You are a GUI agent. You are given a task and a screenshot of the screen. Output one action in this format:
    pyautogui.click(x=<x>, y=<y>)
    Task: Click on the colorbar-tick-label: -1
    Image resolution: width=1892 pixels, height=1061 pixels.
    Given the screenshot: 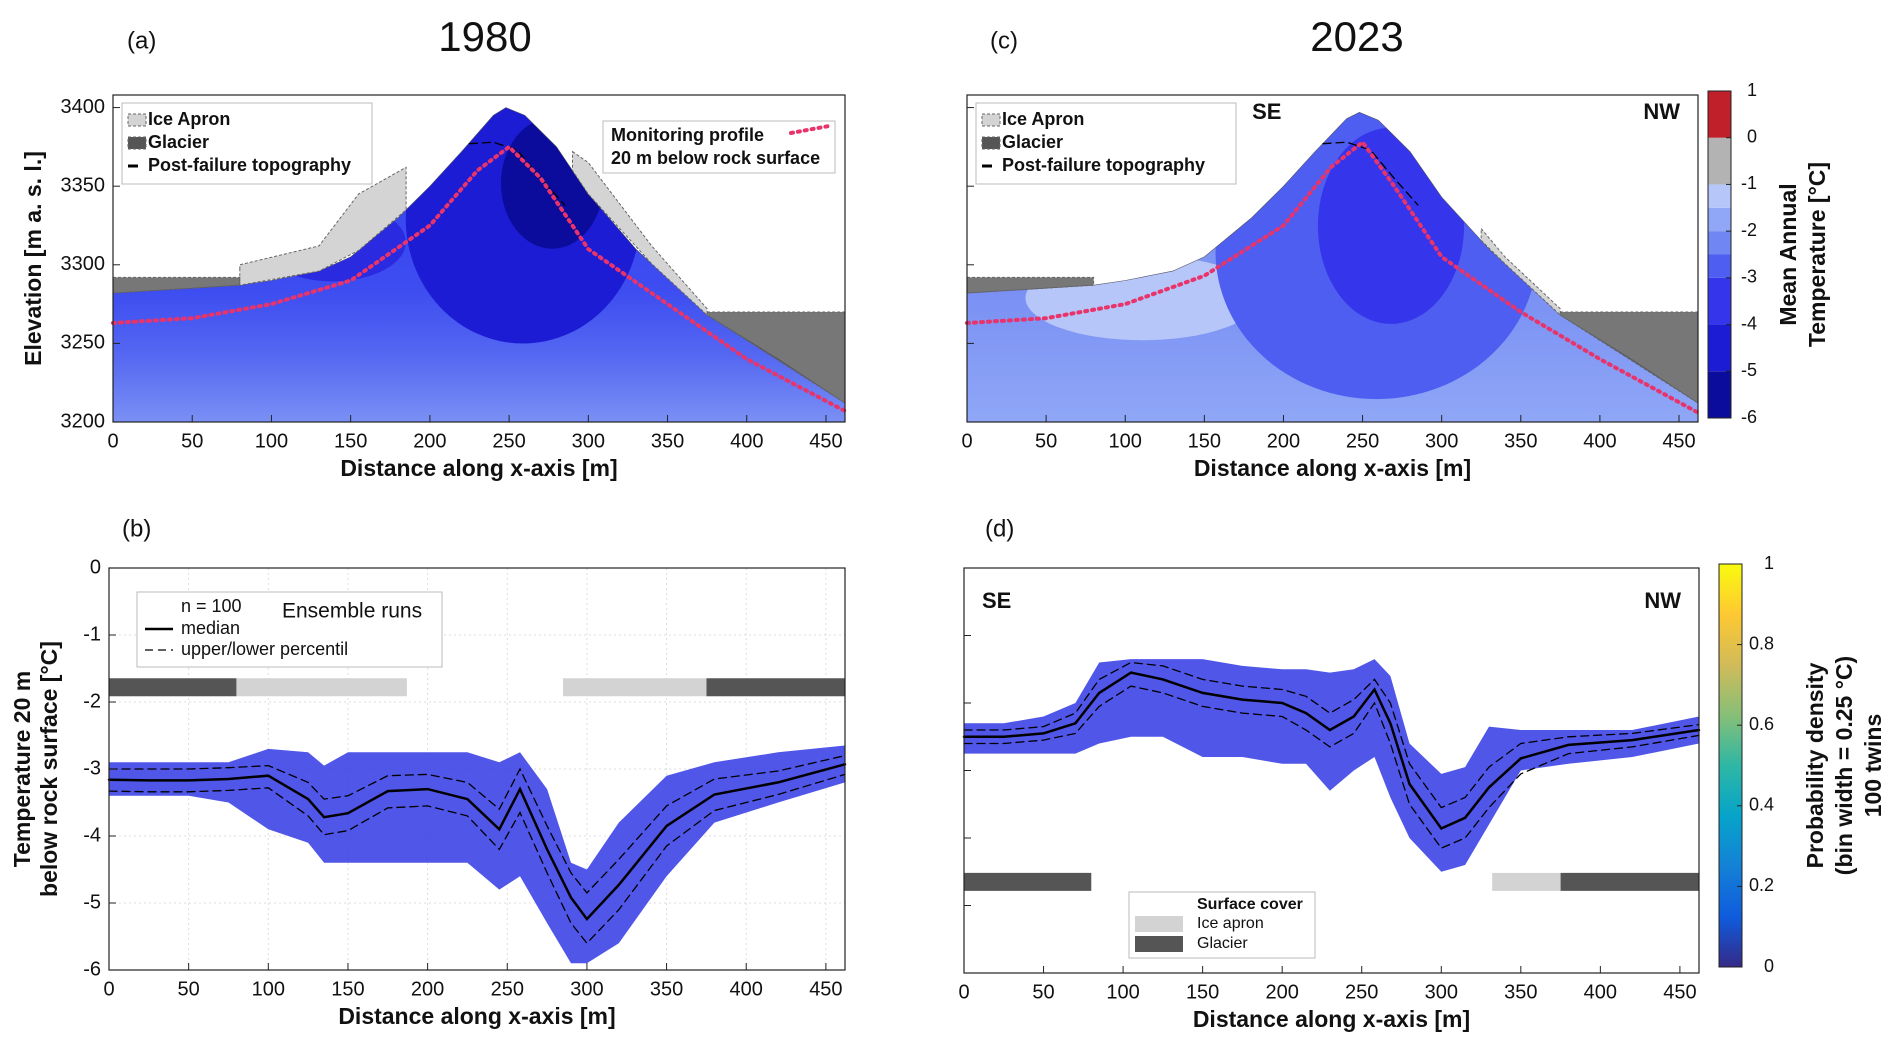 What is the action you would take?
    pyautogui.click(x=1749, y=183)
    